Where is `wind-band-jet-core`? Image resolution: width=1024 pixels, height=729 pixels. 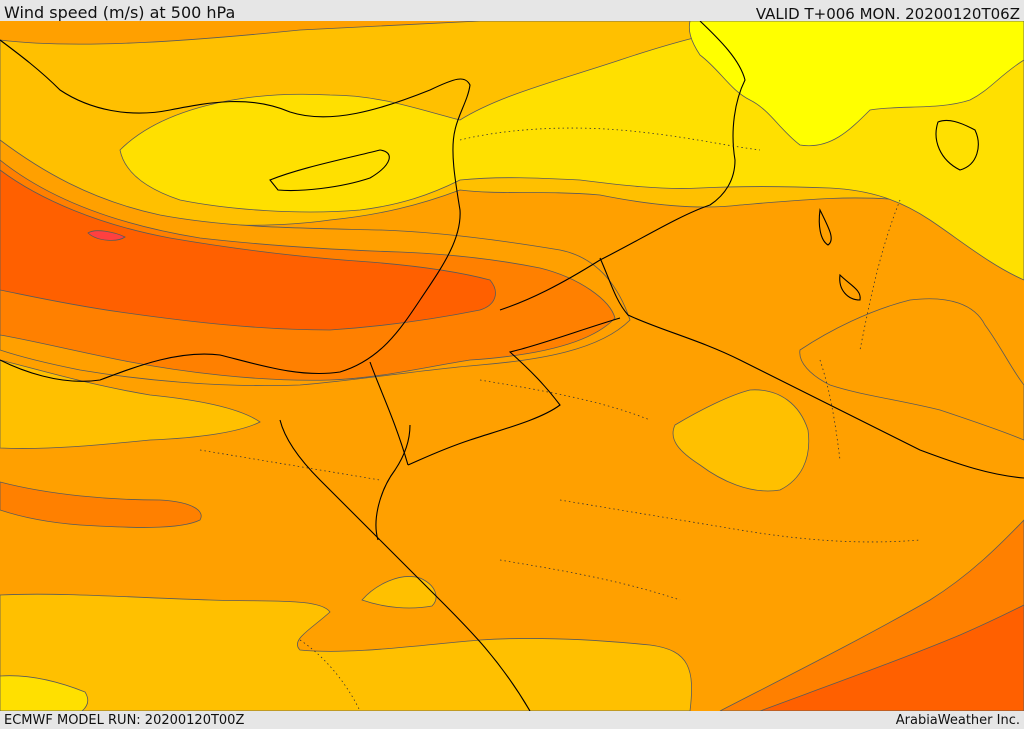 wind-band-jet-core is located at coordinates (248, 250).